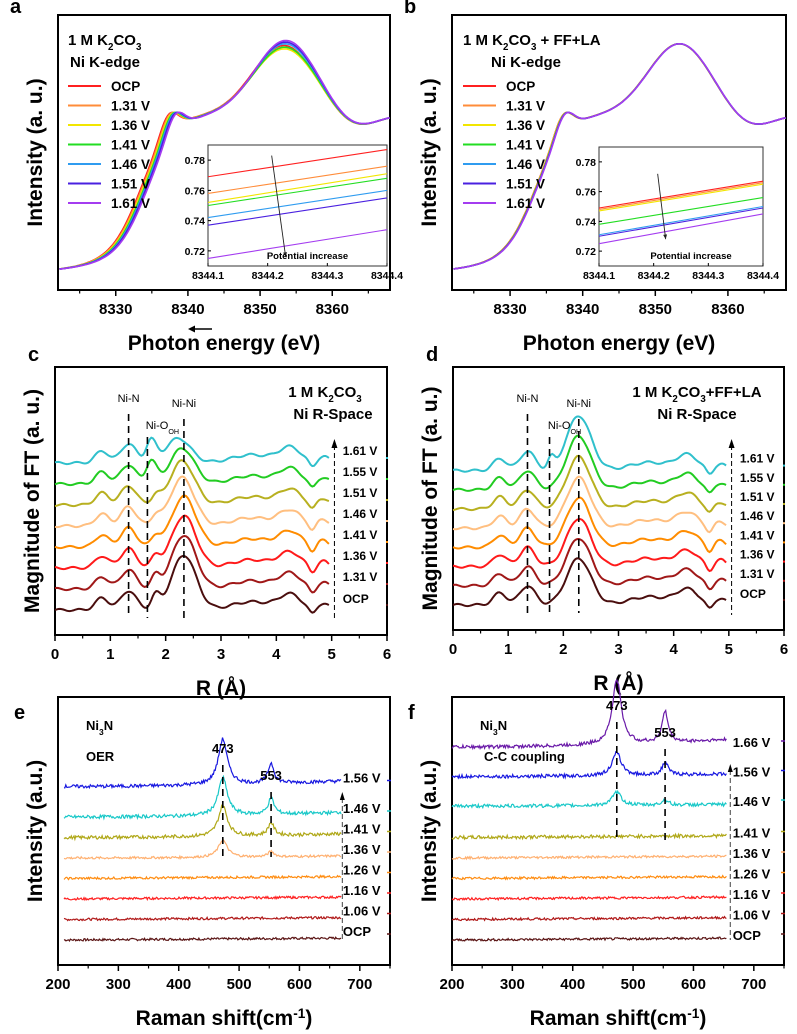 Image resolution: width=797 pixels, height=1034 pixels. Describe the element at coordinates (215, 1018) in the screenshot. I see `title-part-pre: Raman shift(cm` at that location.